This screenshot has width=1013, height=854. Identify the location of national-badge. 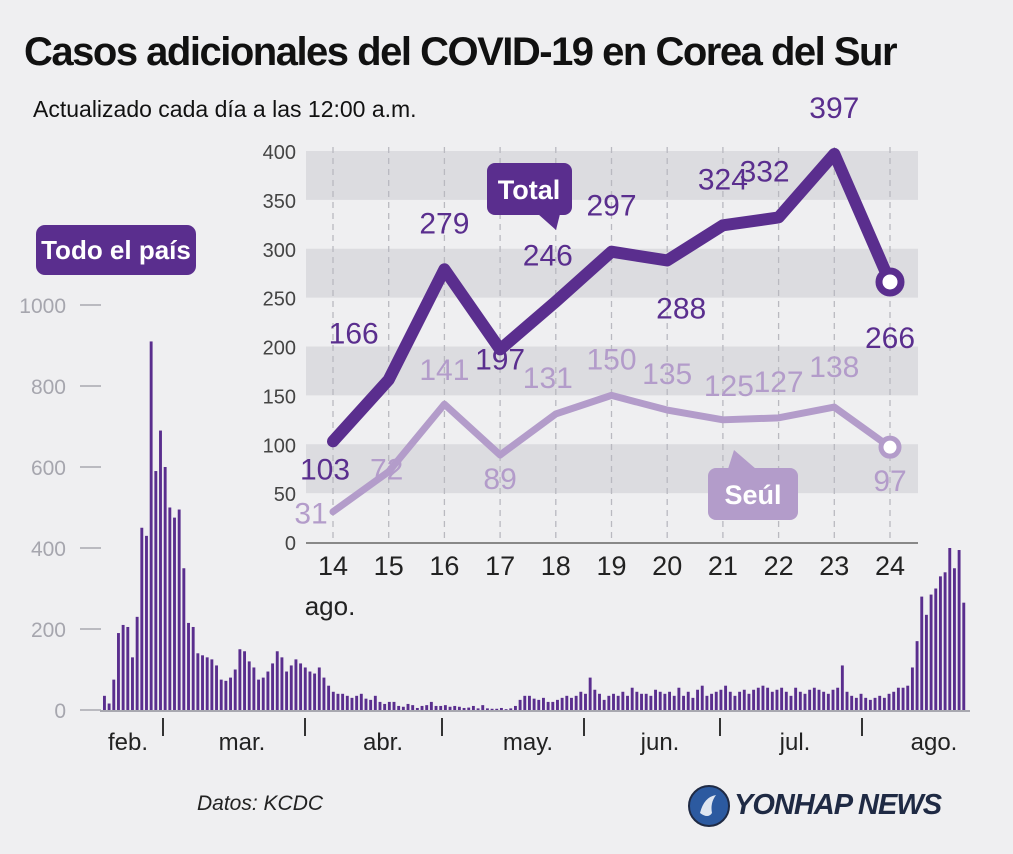
(116, 250).